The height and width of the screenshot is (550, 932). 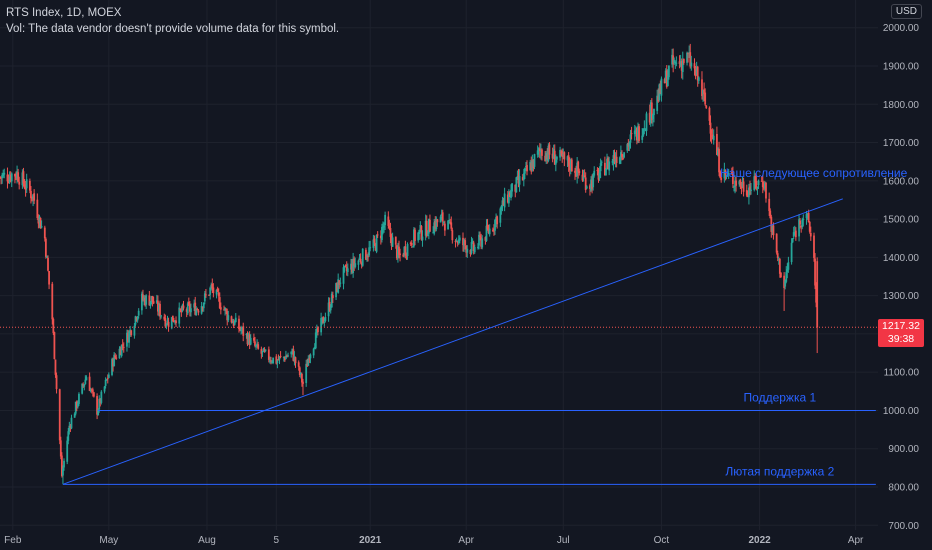 What do you see at coordinates (434, 540) in the screenshot?
I see `time-axis: Feb May Aug 5 2021 Apr Jul Oct 2022 Apr` at bounding box center [434, 540].